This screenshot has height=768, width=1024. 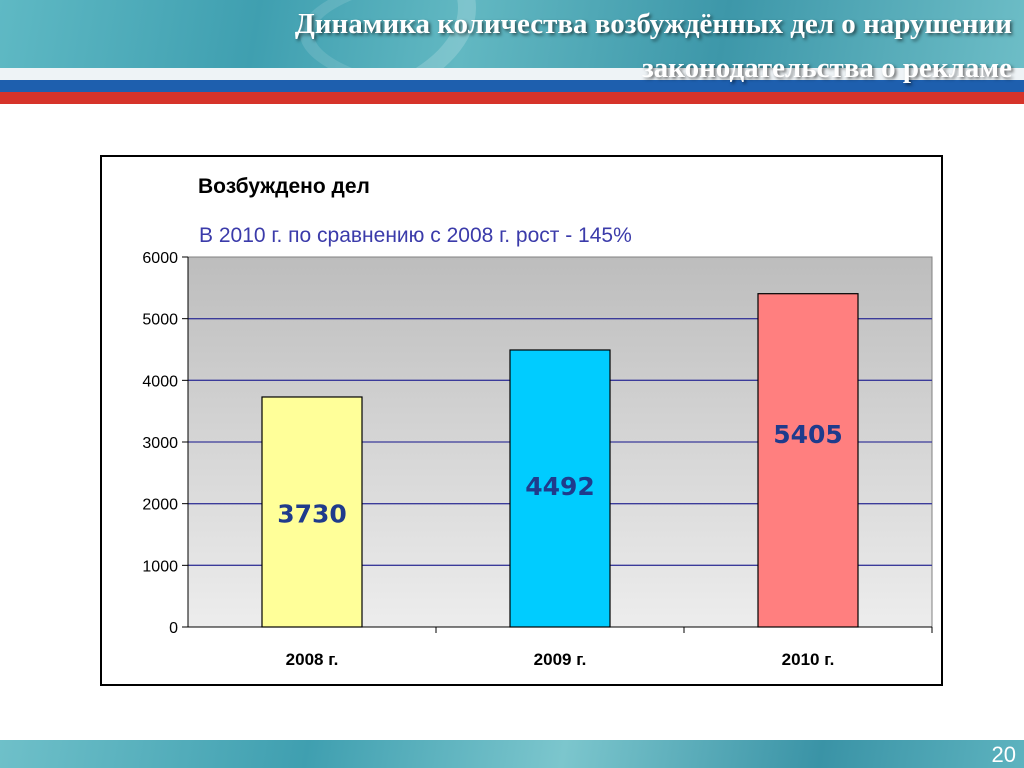 What do you see at coordinates (512, 754) in the screenshot?
I see `footer-banner` at bounding box center [512, 754].